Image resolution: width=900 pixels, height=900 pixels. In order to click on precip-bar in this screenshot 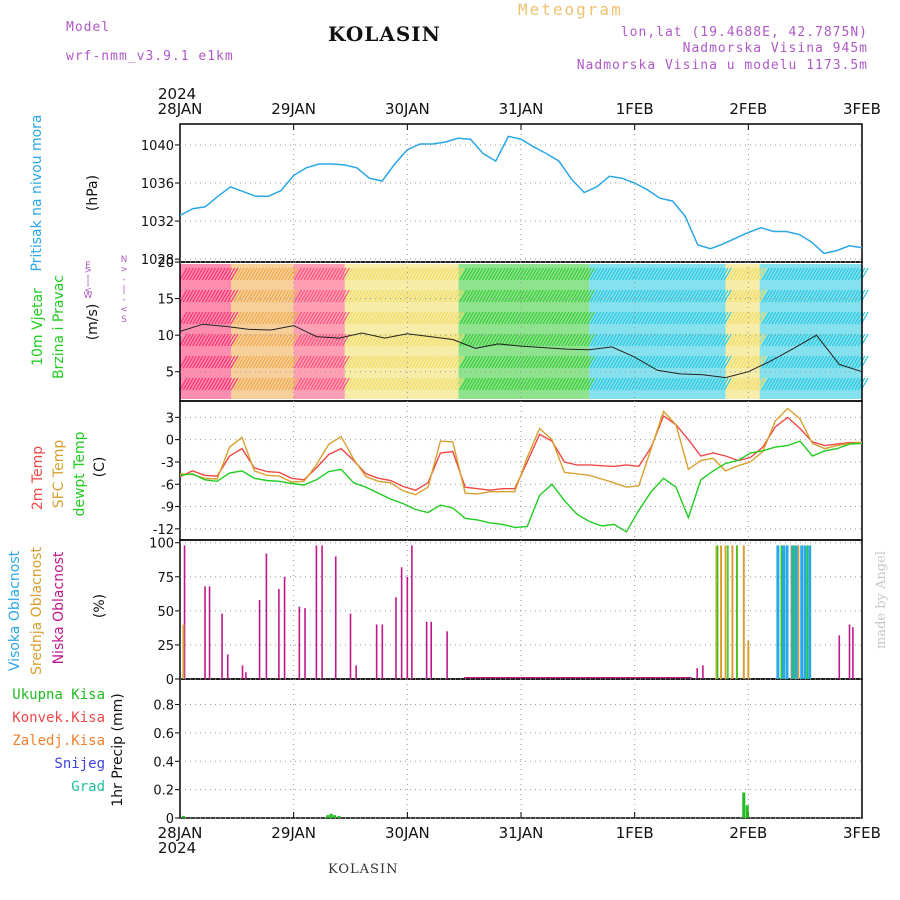, I will do `click(183, 816)`.